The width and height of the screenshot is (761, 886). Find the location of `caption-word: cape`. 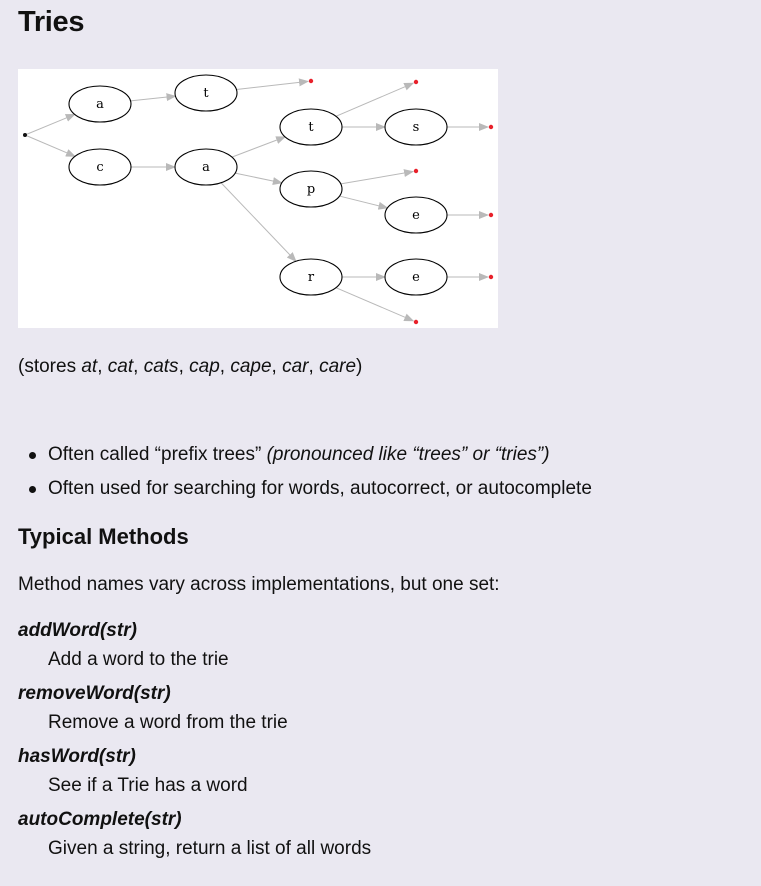

caption-word: cape is located at coordinates (251, 366).